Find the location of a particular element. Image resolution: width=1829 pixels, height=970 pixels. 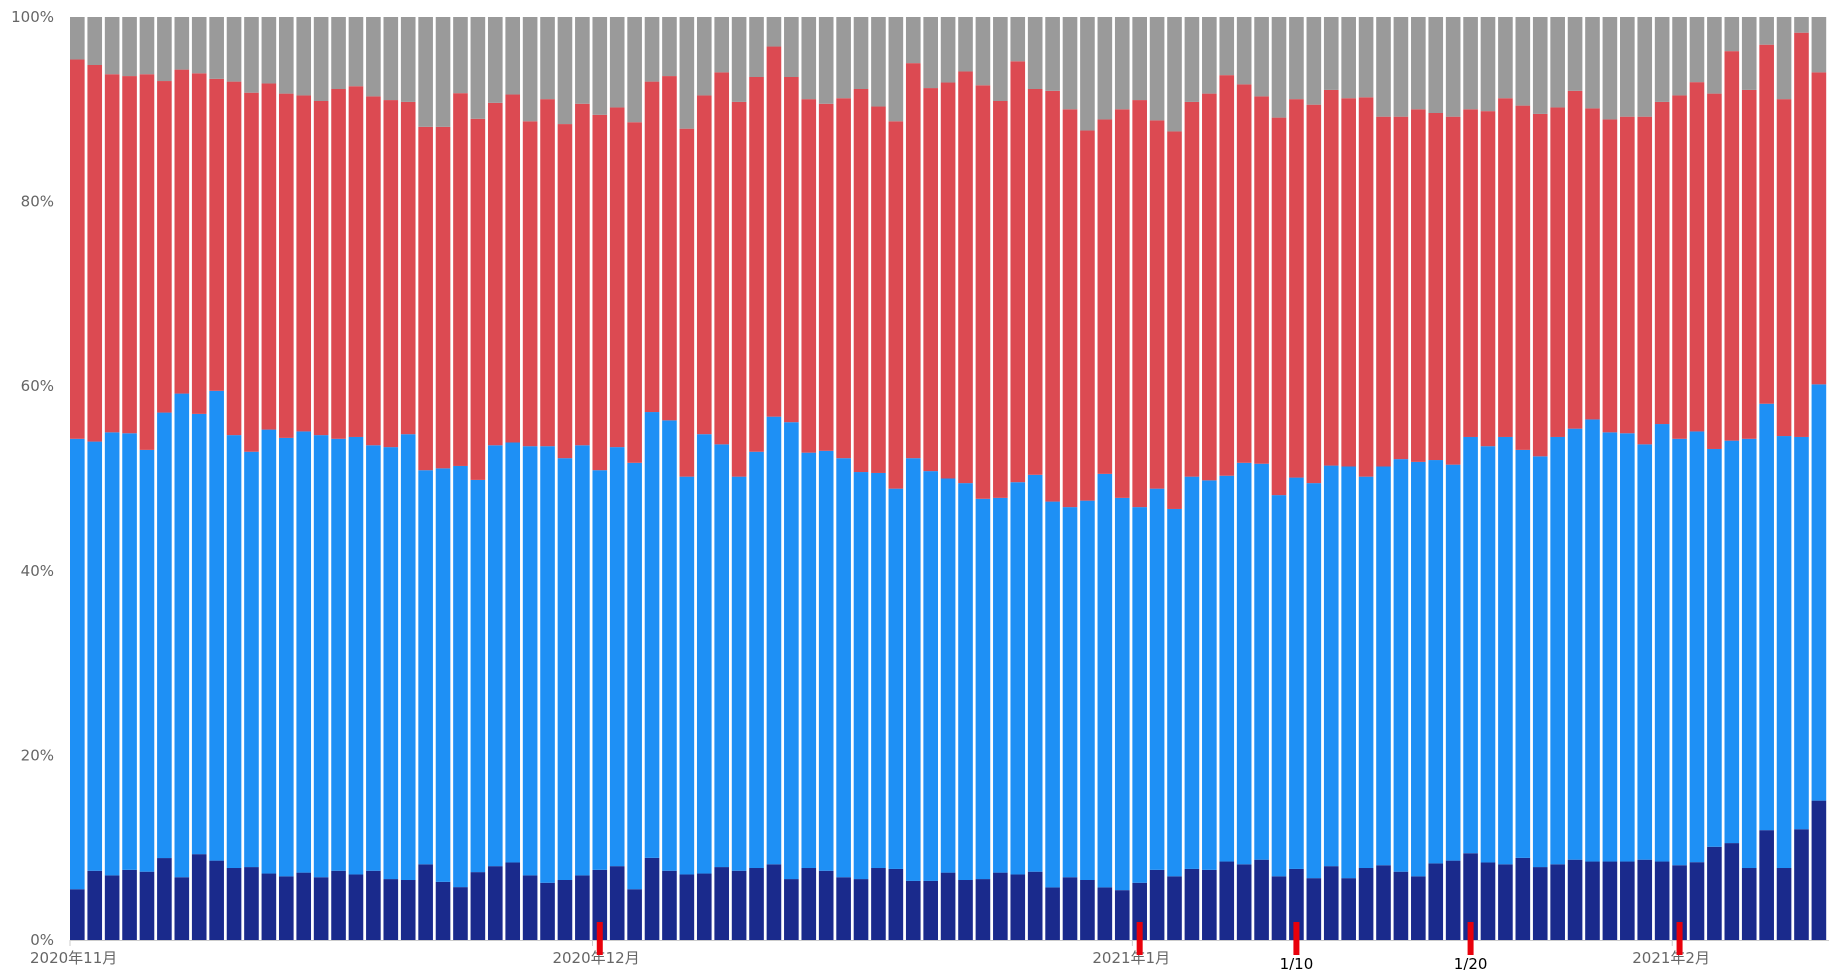

bar-segment-s3-d95 is located at coordinates (1732, 34).